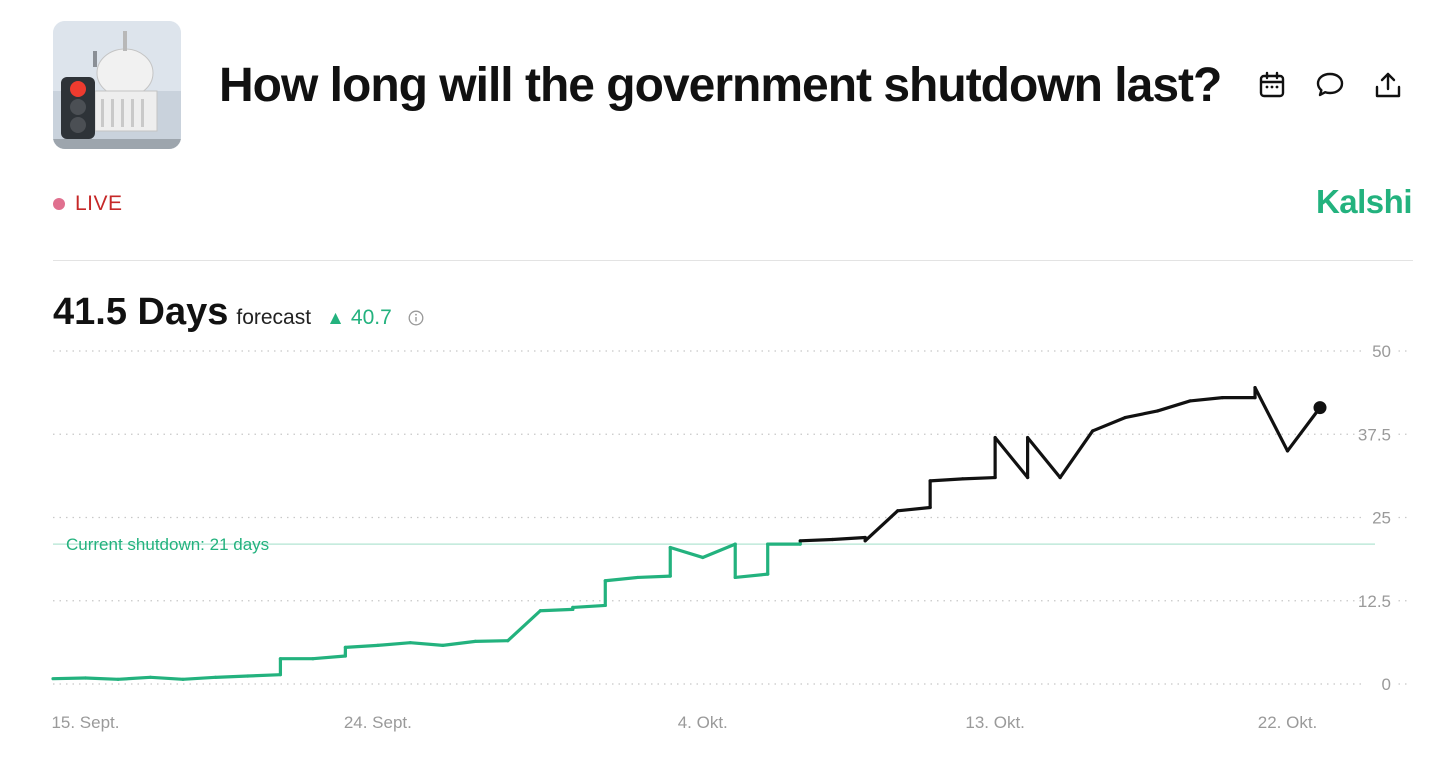 The width and height of the screenshot is (1456, 778). What do you see at coordinates (1374, 601) in the screenshot?
I see `y-tick-label: 12.5` at bounding box center [1374, 601].